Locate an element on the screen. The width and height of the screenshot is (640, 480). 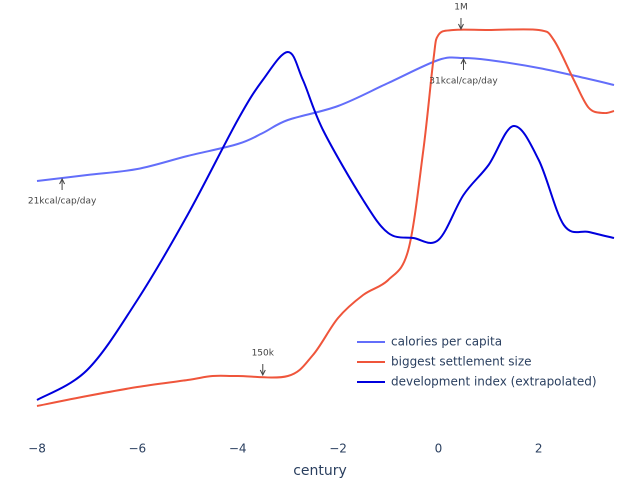
annotation: 150k is located at coordinates (263, 354).